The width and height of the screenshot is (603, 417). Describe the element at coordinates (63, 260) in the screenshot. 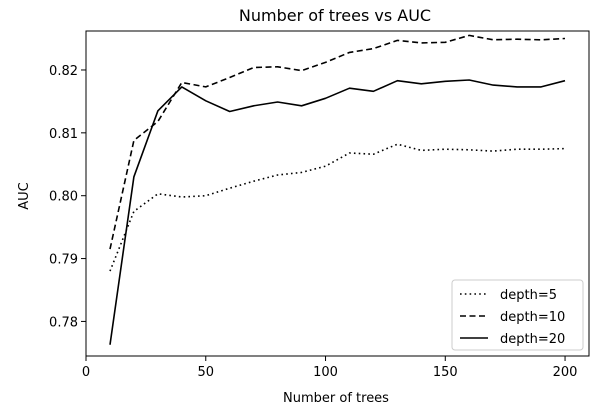

I see `y-tick-label: 0.79` at that location.